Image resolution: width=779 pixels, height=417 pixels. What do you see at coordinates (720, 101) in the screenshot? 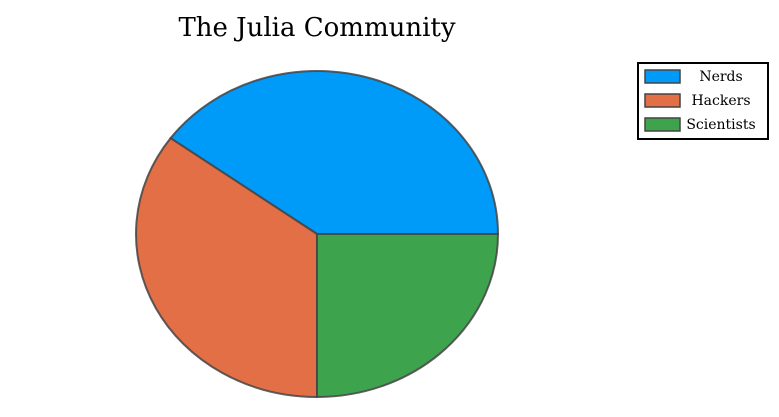
I see `legend-label-hackers: Hackers` at bounding box center [720, 101].